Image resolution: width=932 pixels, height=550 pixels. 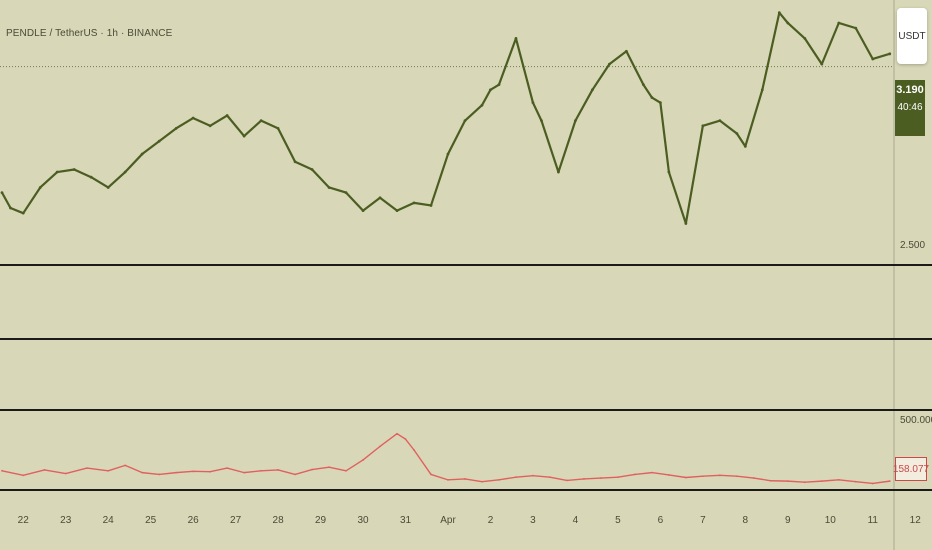 What do you see at coordinates (236, 520) in the screenshot?
I see `time-axis-label: 27` at bounding box center [236, 520].